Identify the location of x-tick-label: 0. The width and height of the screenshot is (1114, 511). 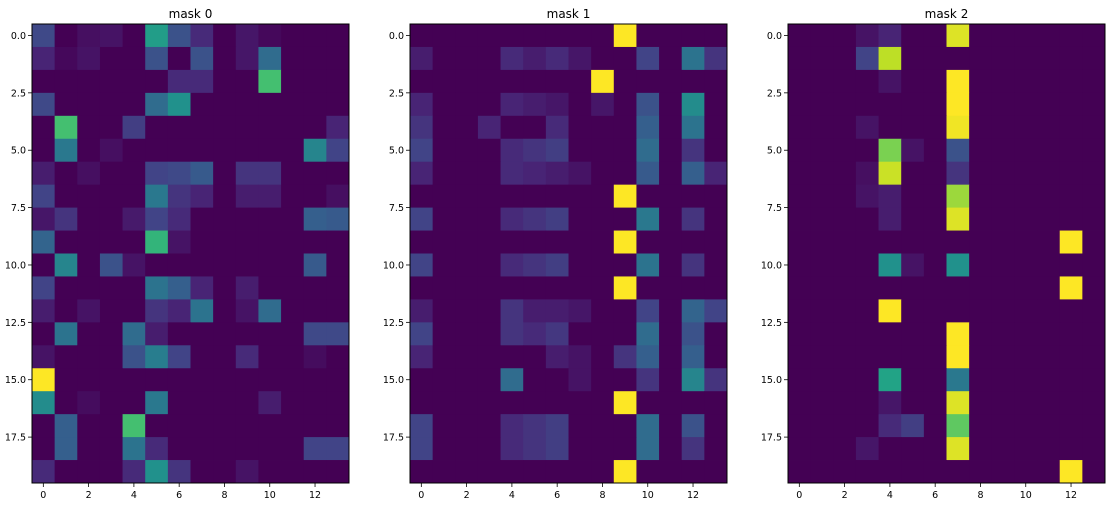
(799, 495).